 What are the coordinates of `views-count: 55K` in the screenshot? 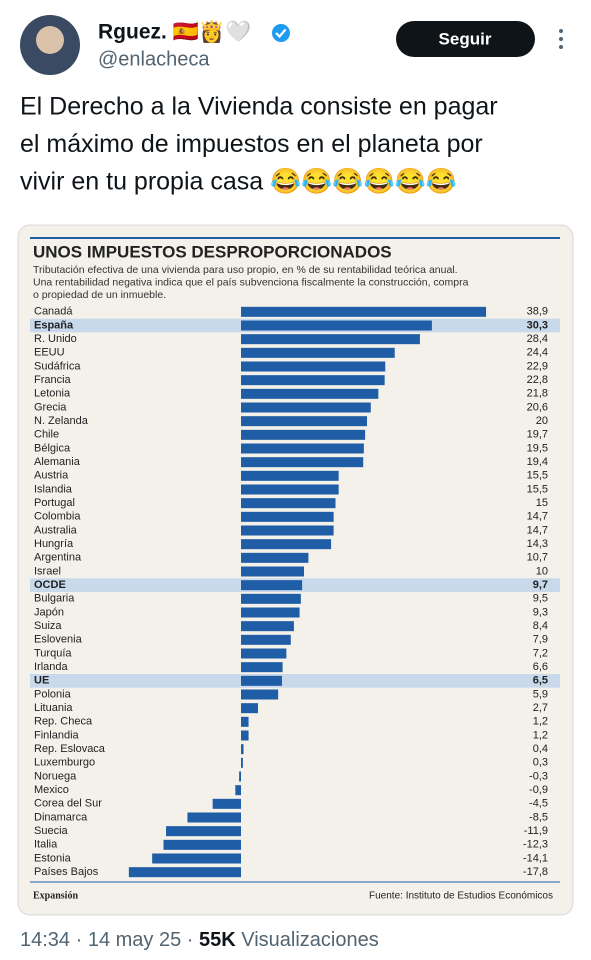 It's located at (217, 940).